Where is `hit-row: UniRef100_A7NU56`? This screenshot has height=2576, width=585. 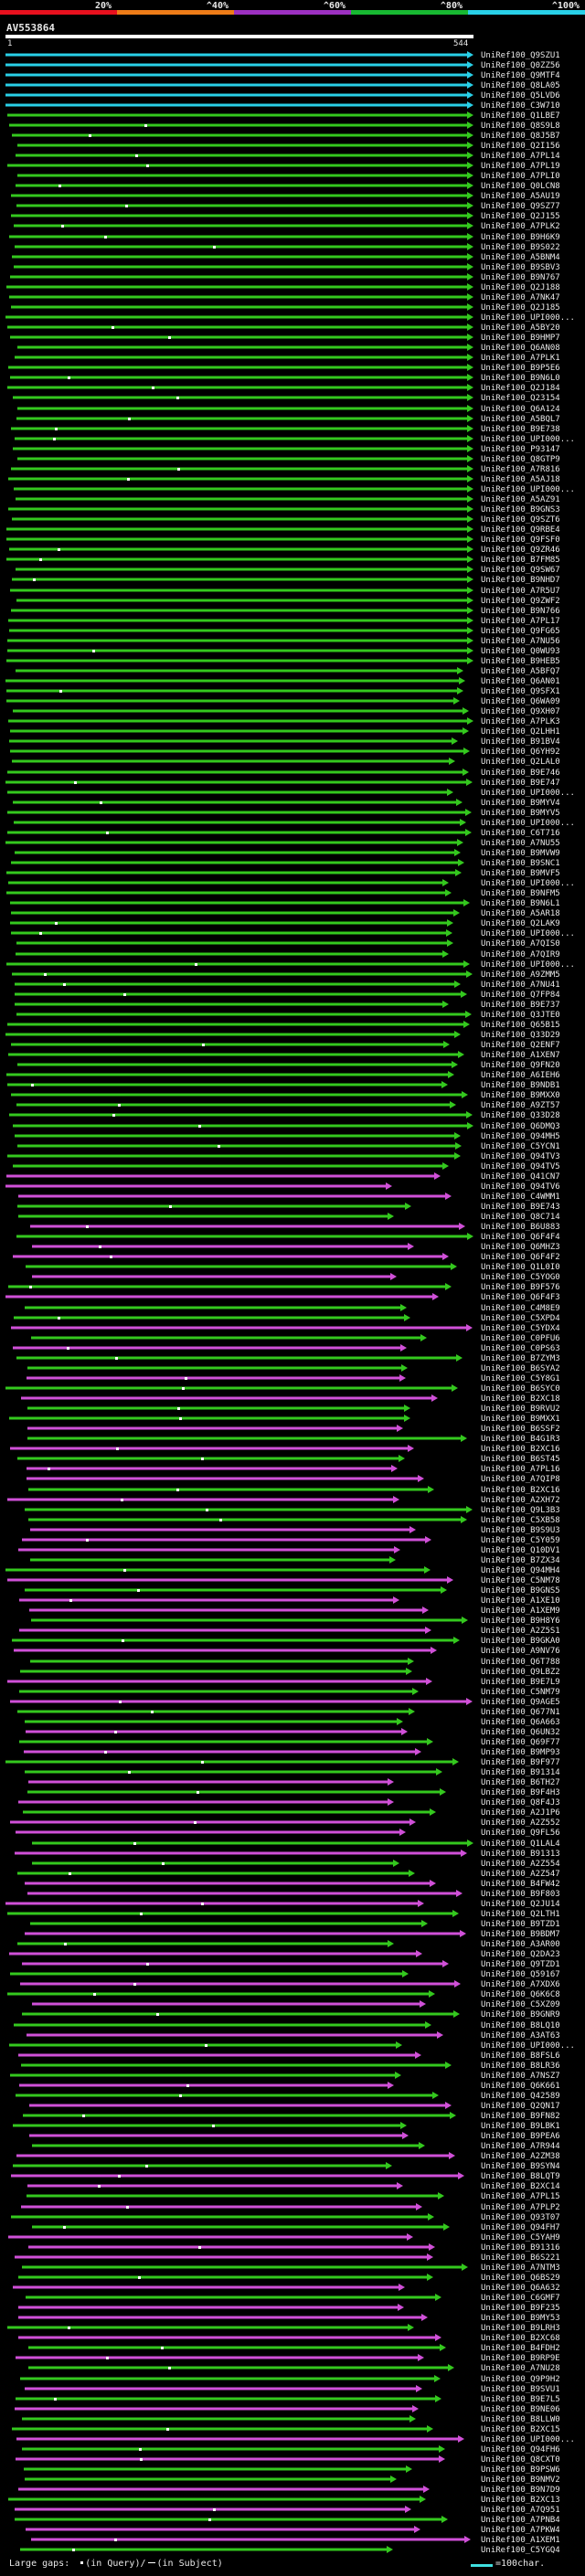
hit-row: UniRef100_A7NU56 is located at coordinates (284, 641).